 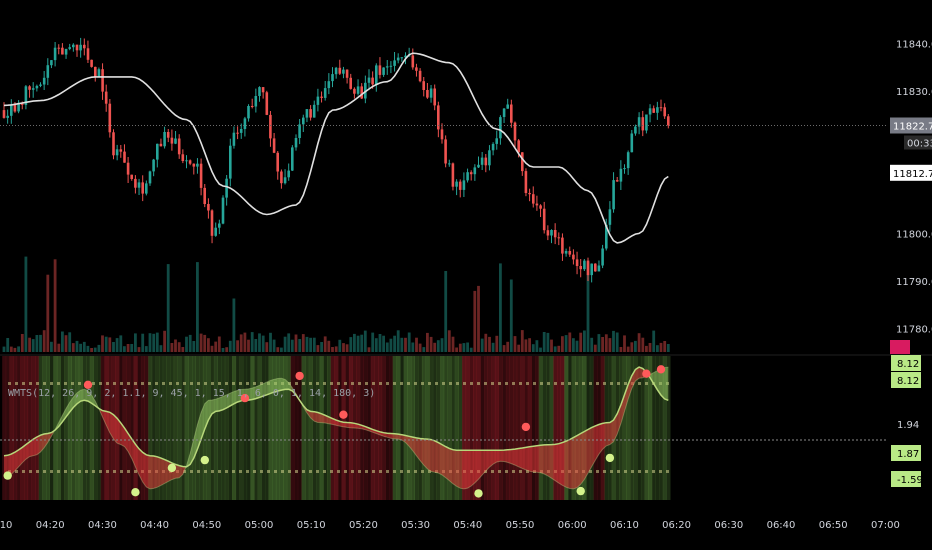 What do you see at coordinates (520, 525) in the screenshot?
I see `time-tick: 05:50` at bounding box center [520, 525].